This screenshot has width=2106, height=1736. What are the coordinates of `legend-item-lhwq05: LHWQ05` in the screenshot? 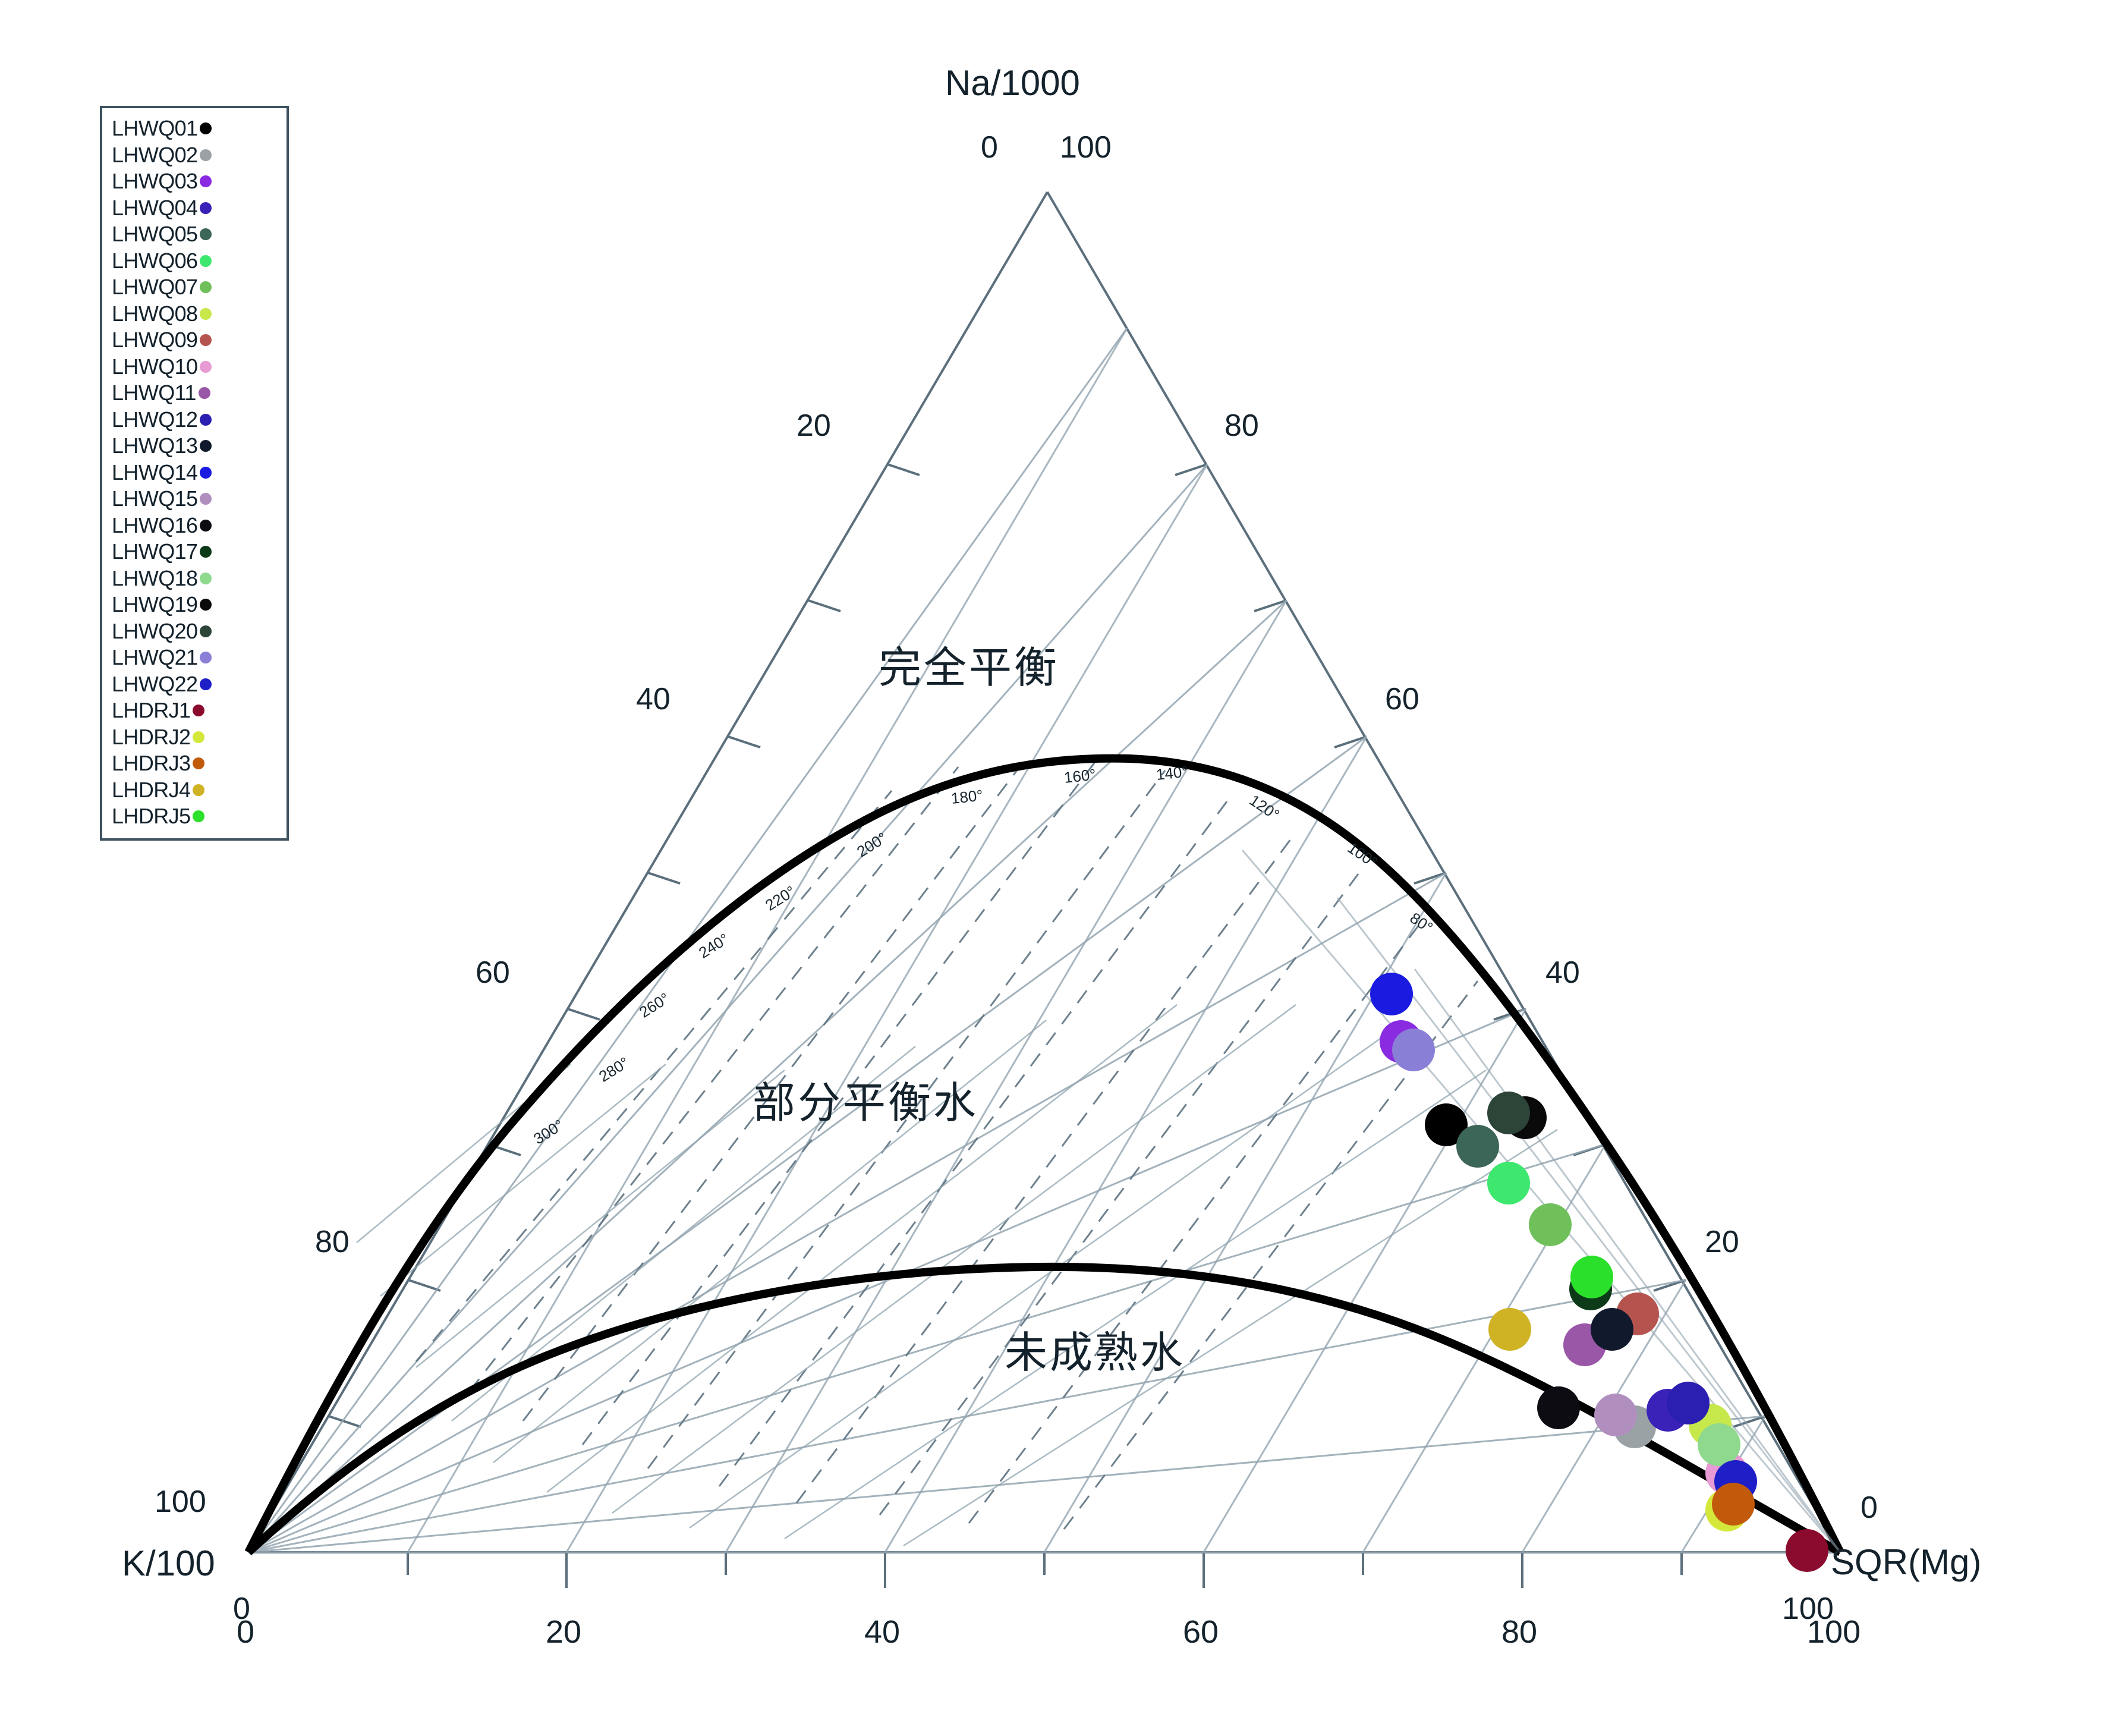 It's located at (194, 234).